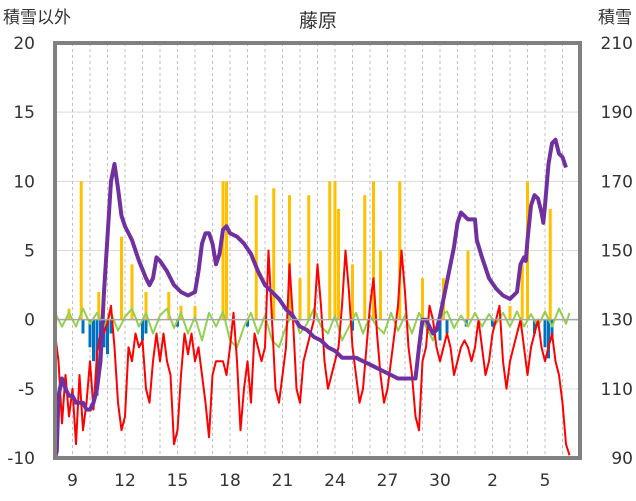 This screenshot has width=636, height=501. I want to click on y-left-tick-label: -5, so click(26, 390).